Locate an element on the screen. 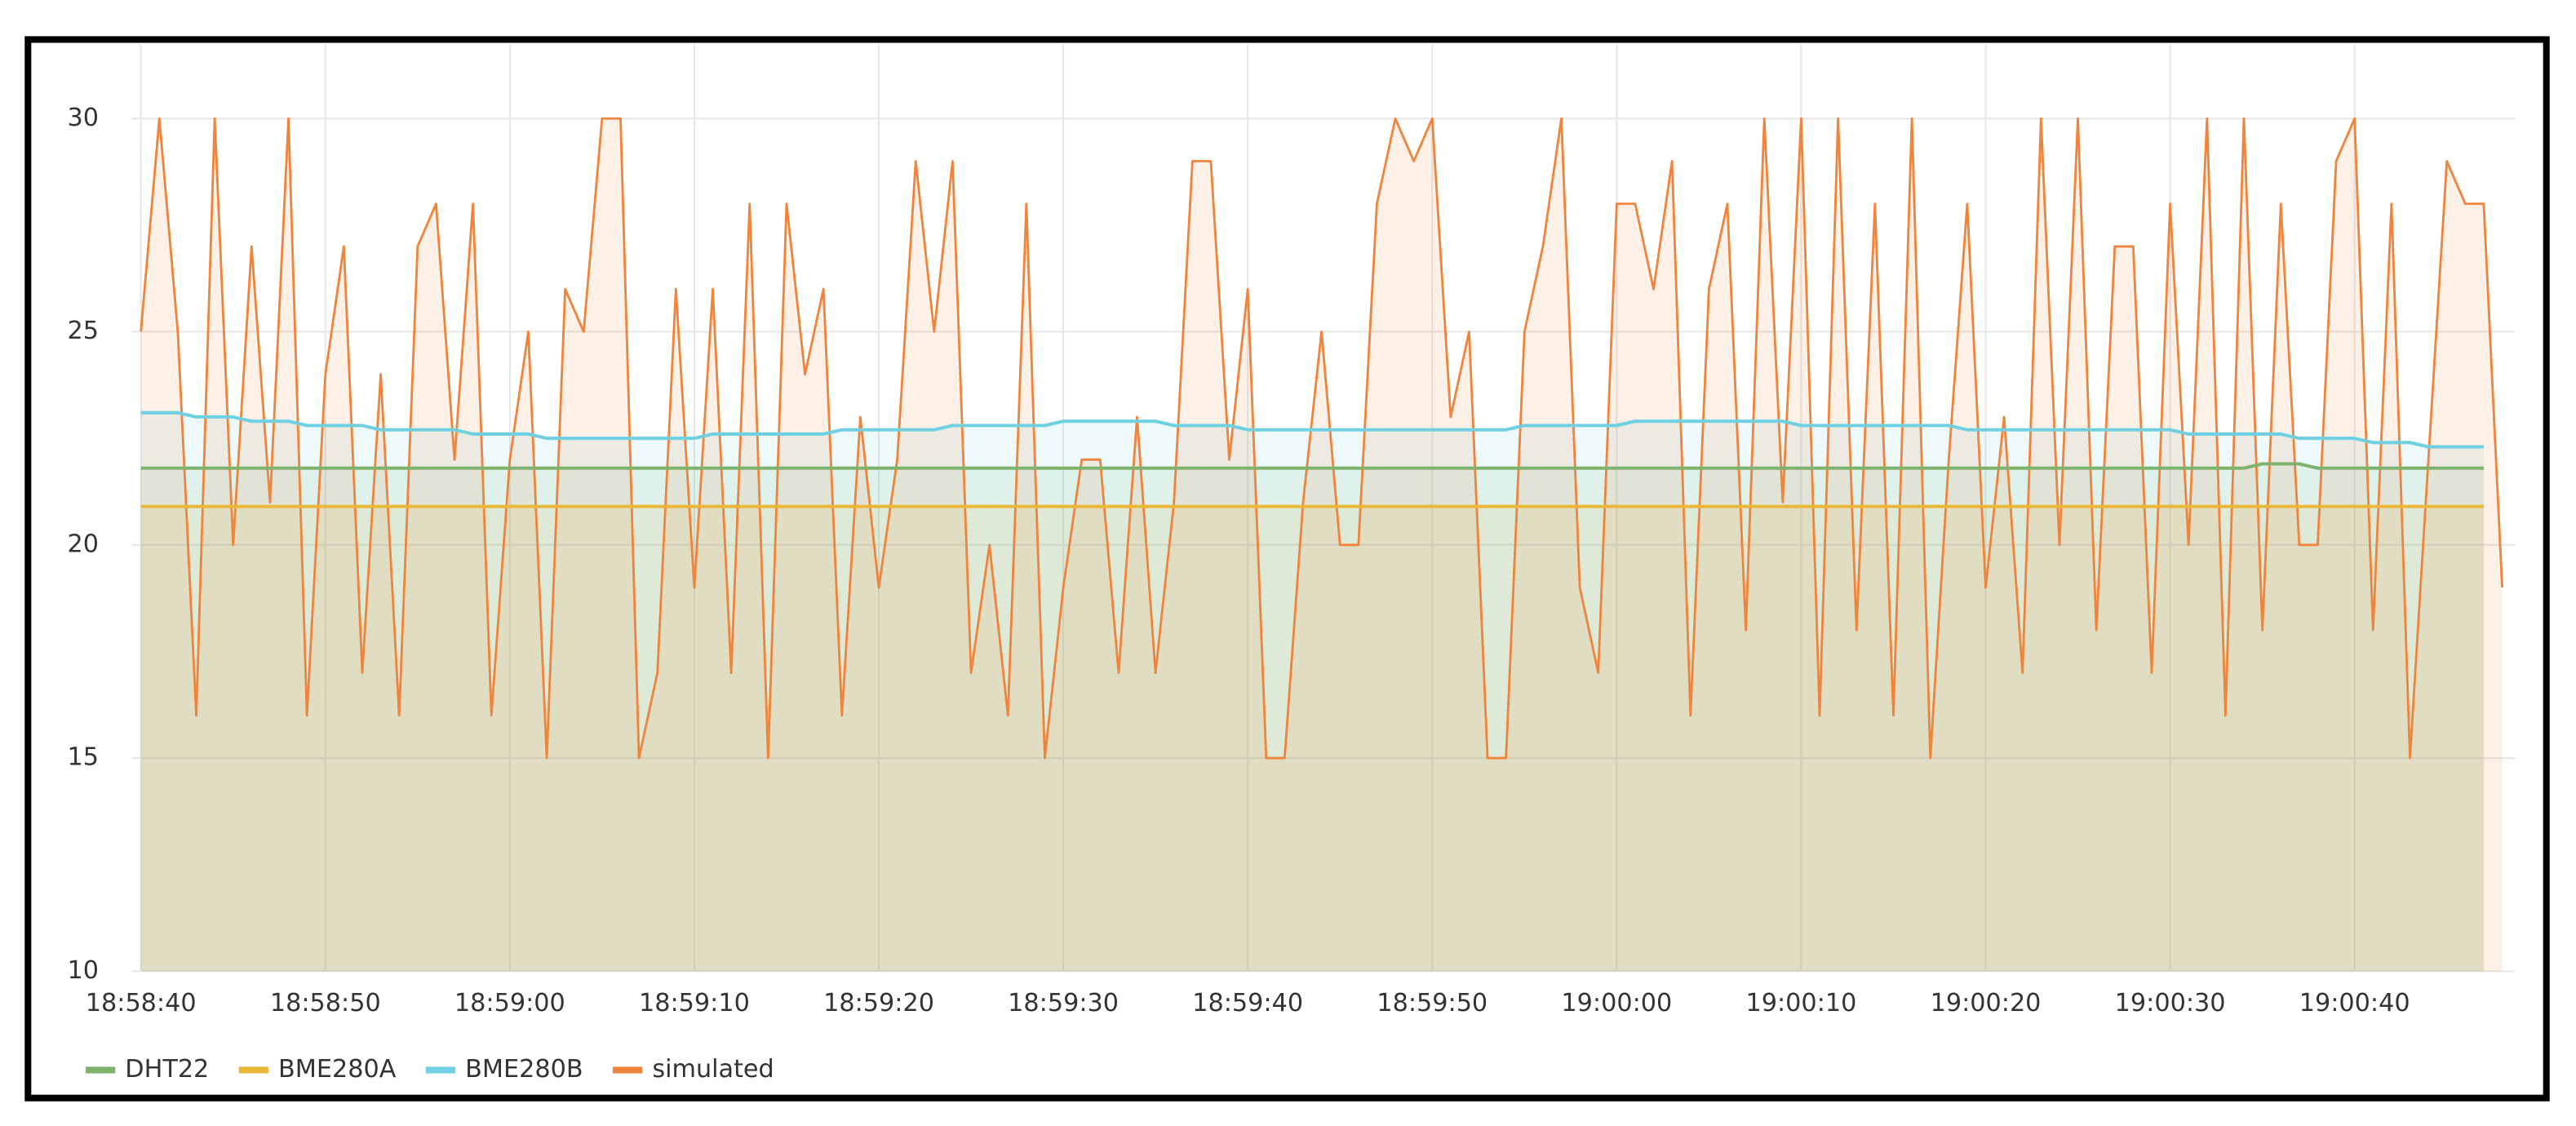 This screenshot has width=2576, height=1126. legend-label: BME280A is located at coordinates (337, 1069).